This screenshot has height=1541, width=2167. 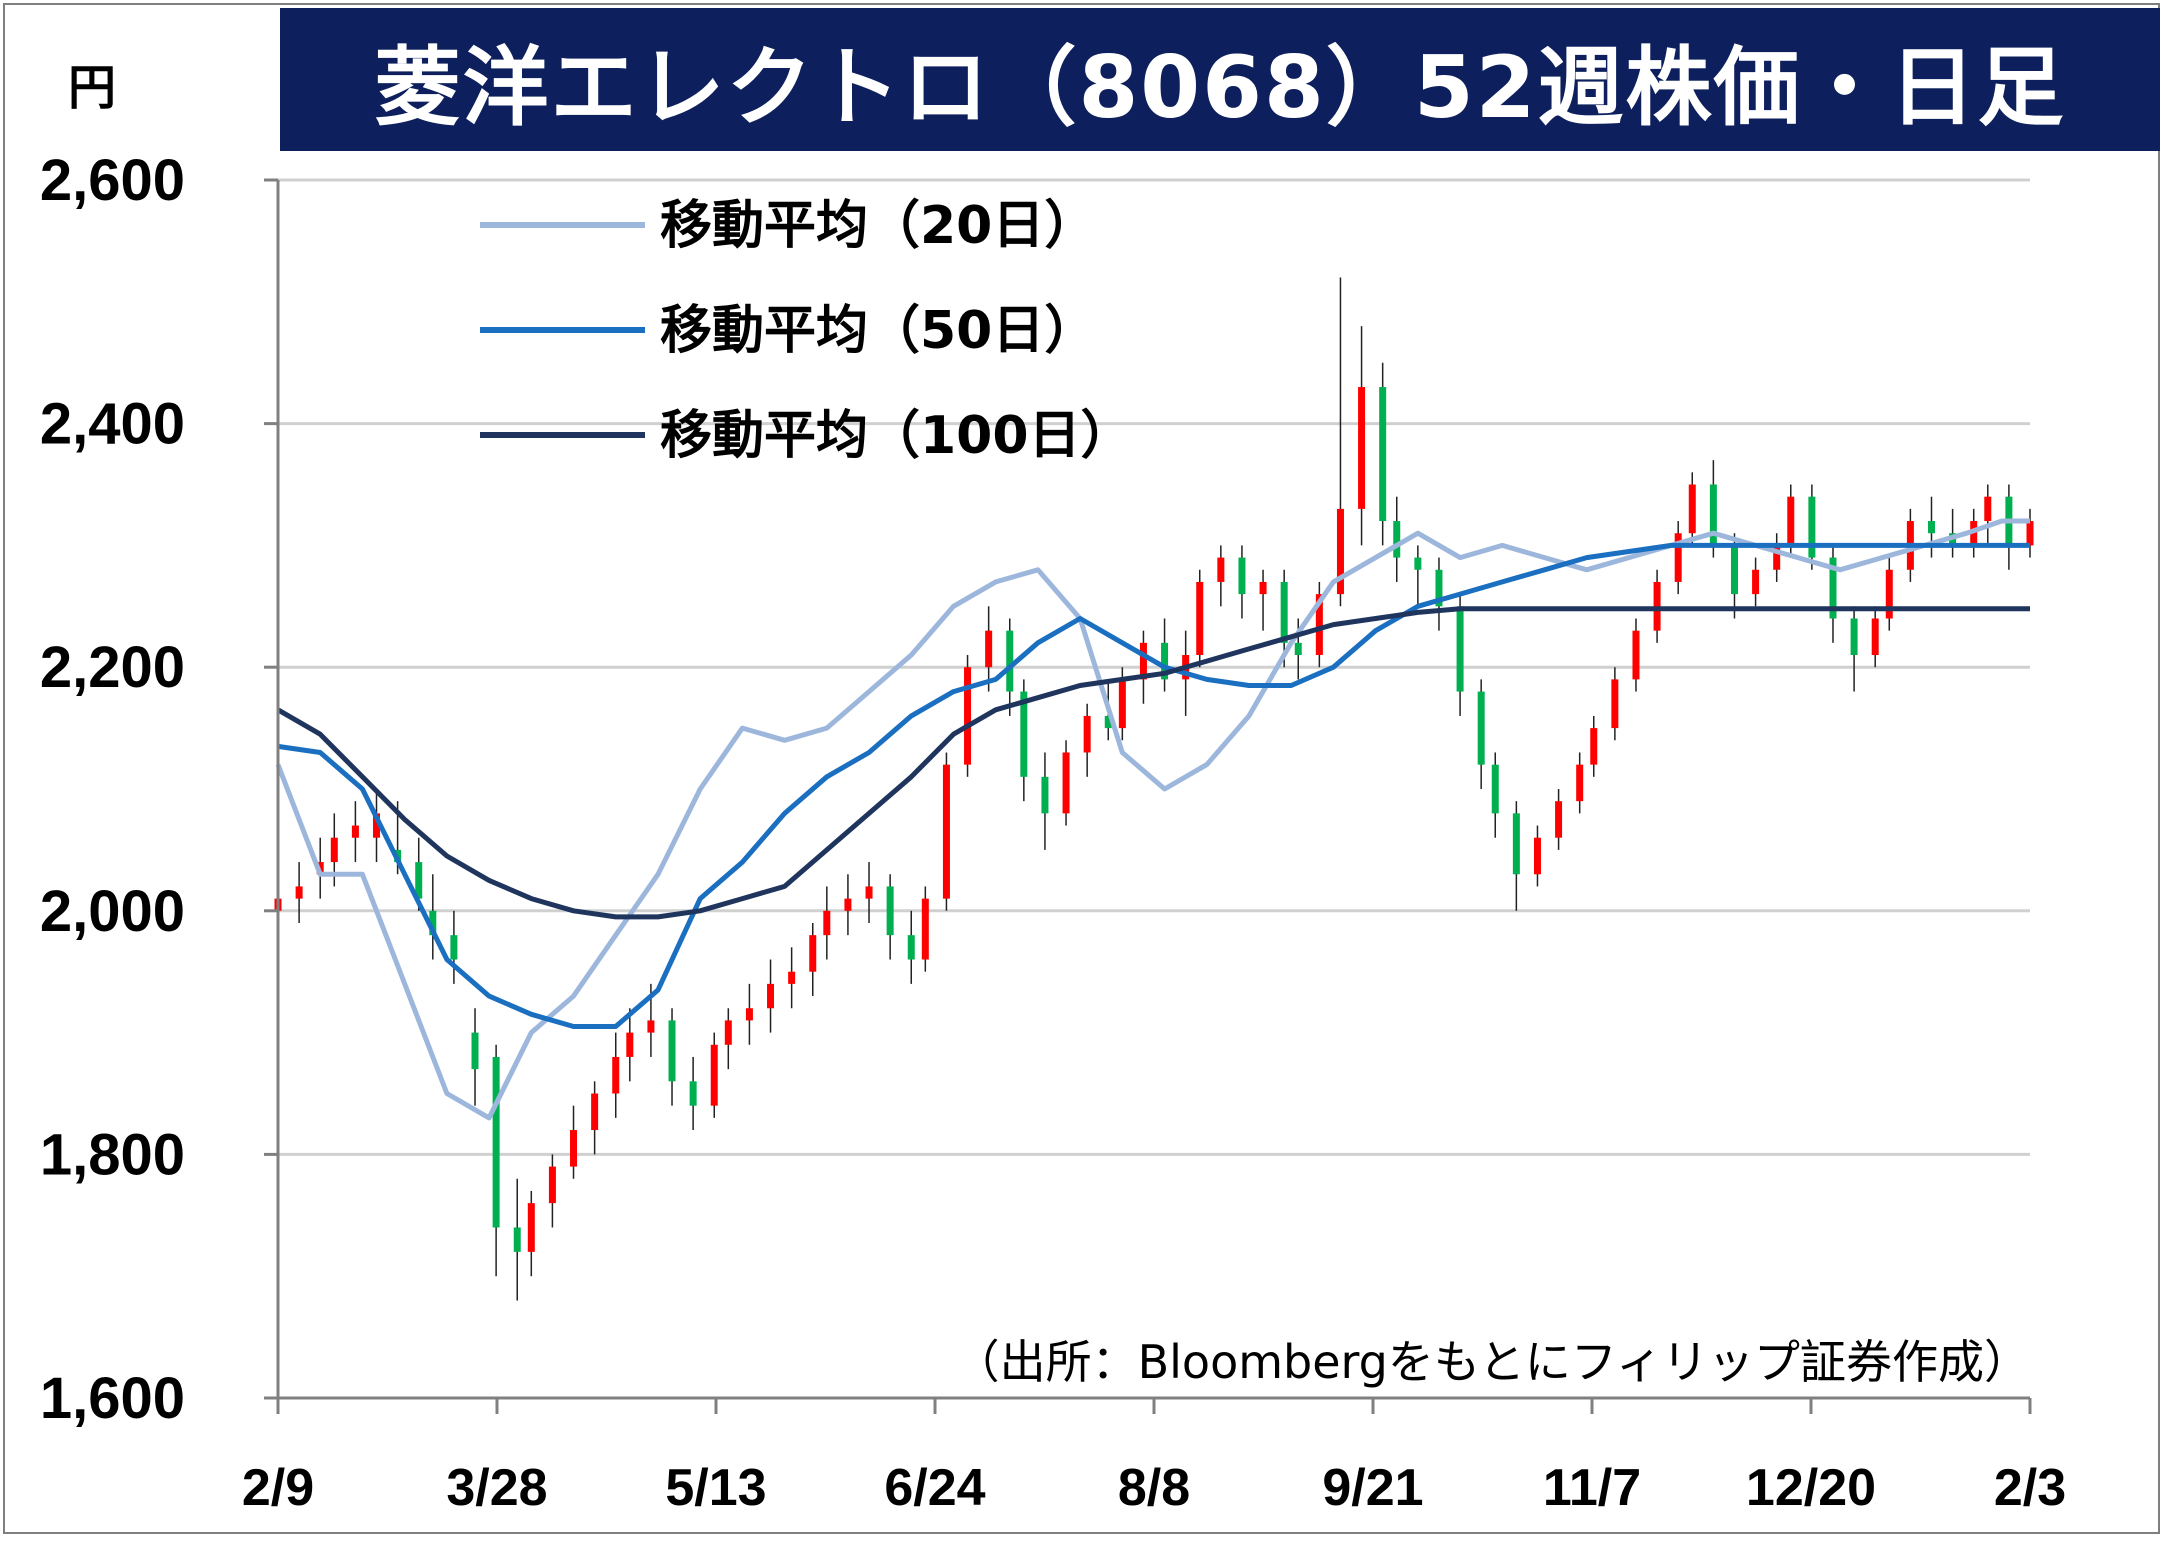 I want to click on y-tick-label: 2,000, so click(x=112, y=911).